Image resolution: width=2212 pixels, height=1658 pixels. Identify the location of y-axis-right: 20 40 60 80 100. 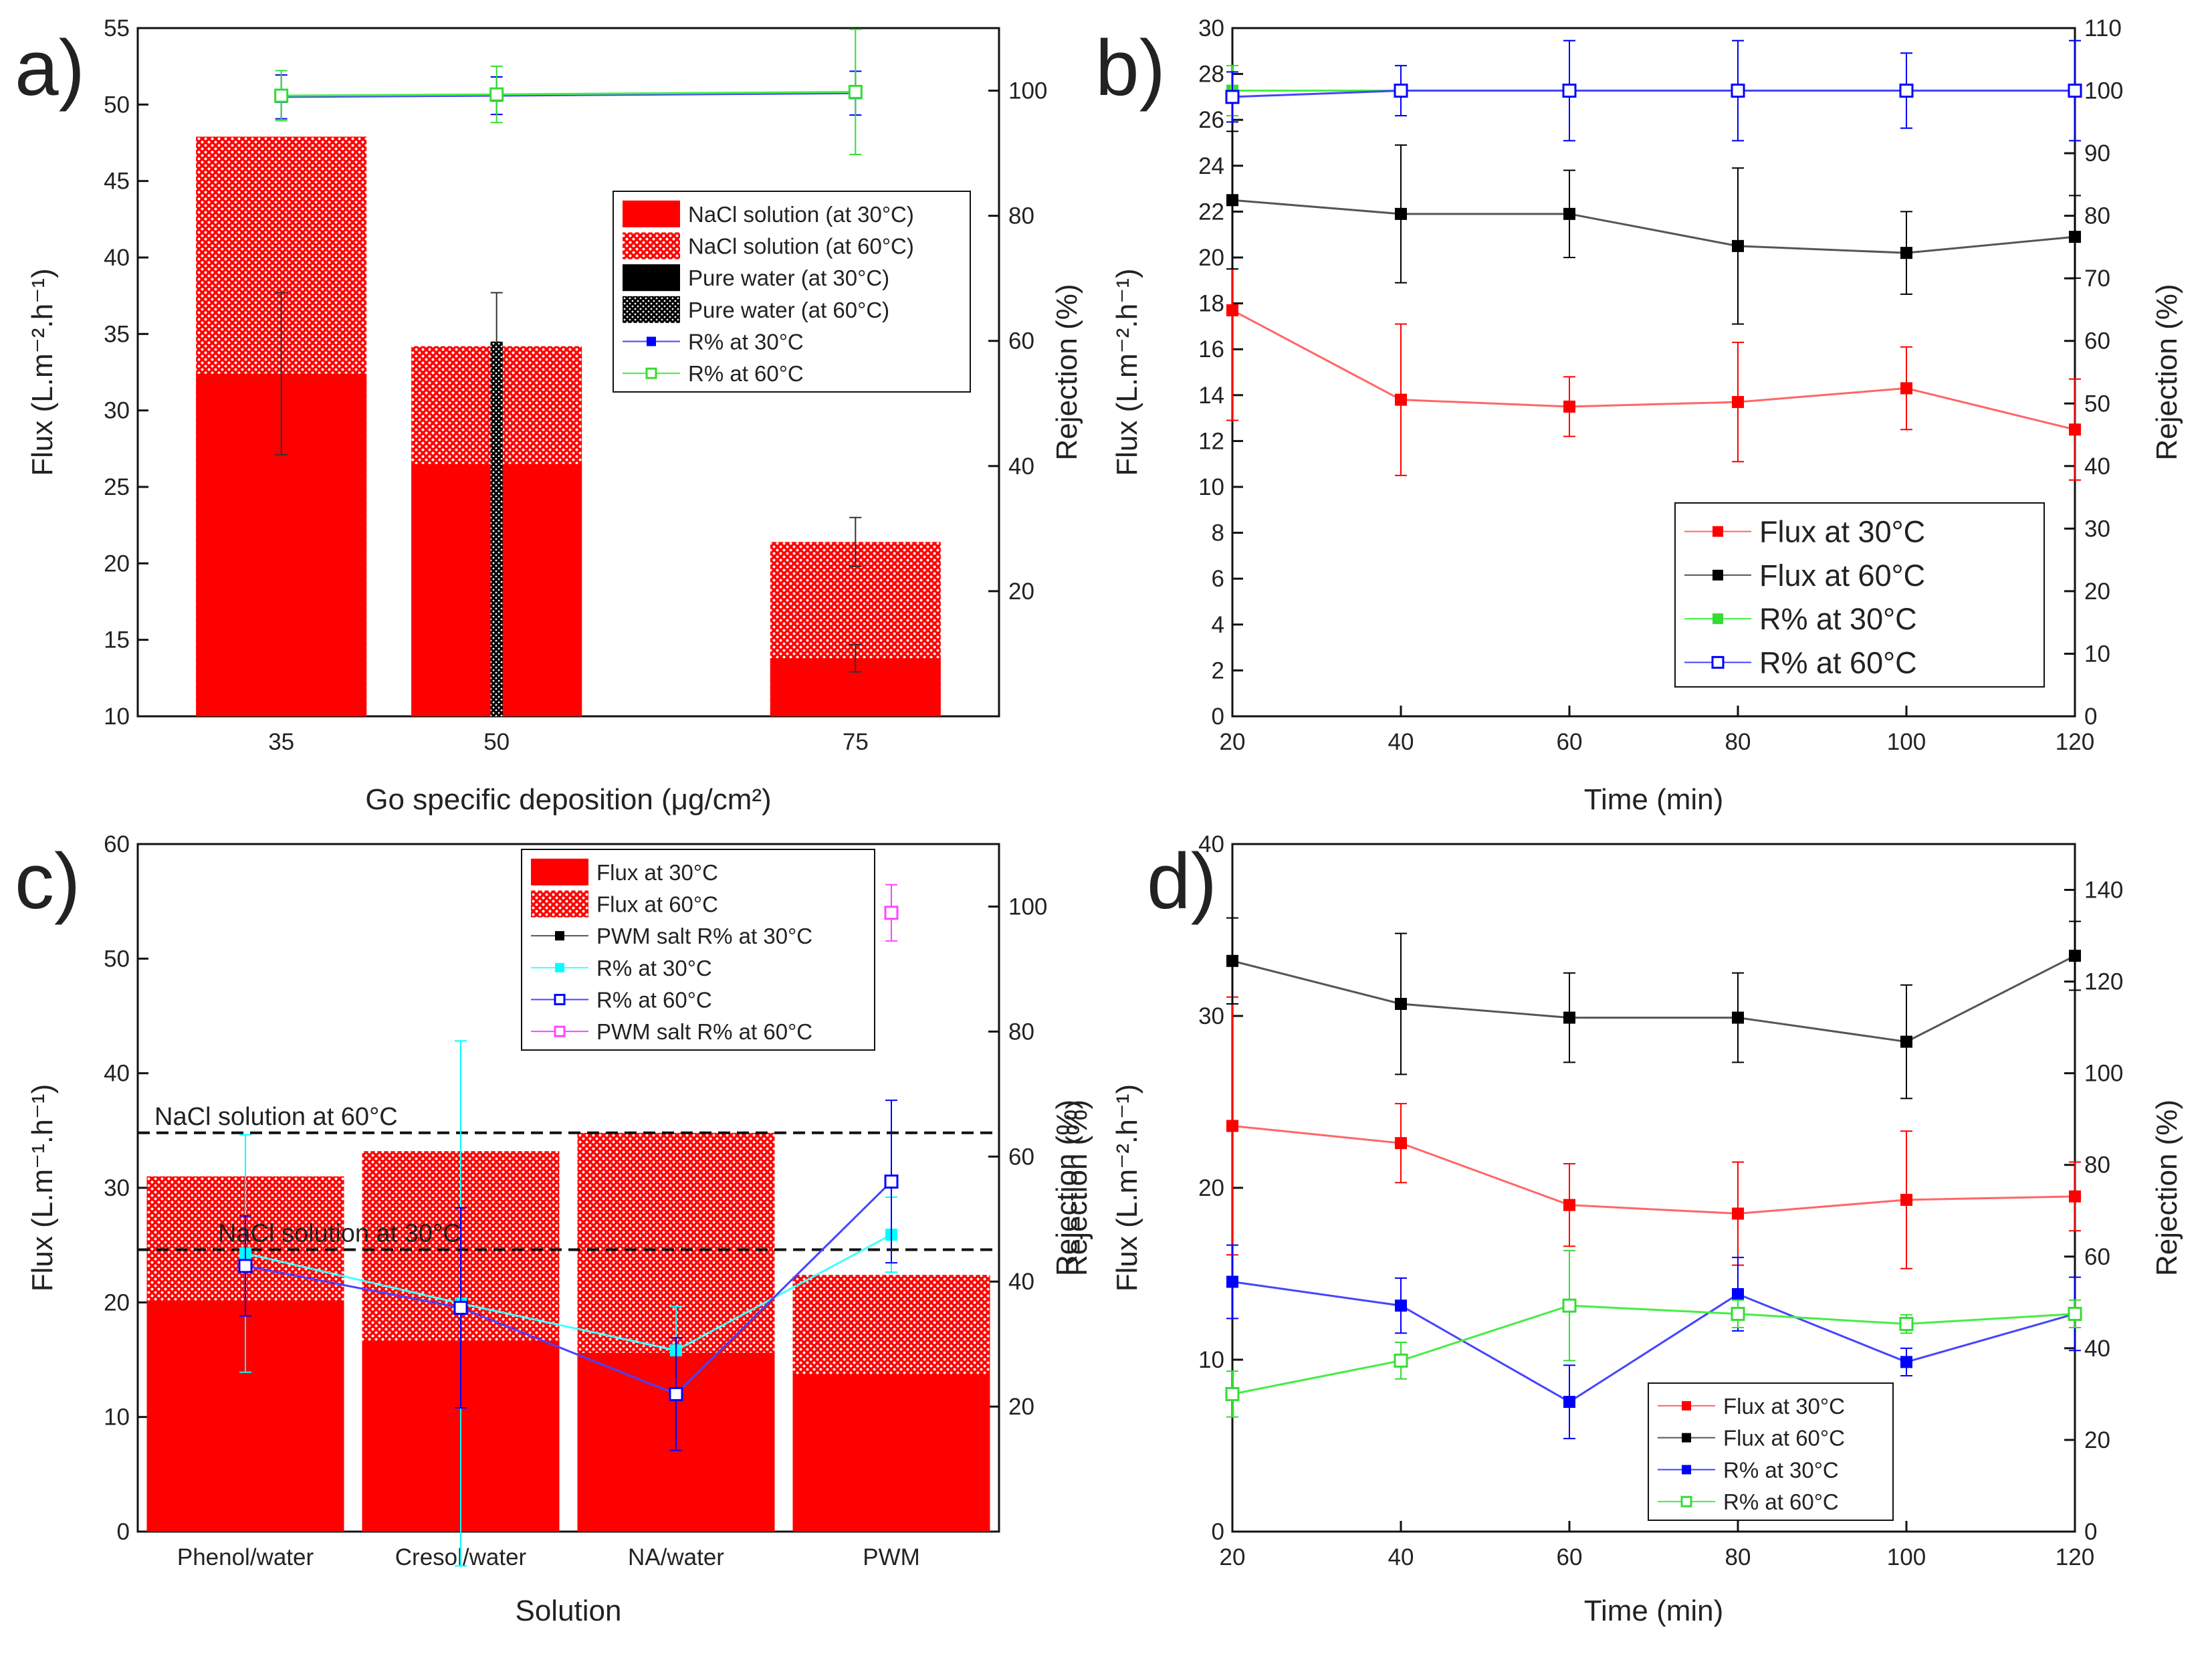
(1017, 1157).